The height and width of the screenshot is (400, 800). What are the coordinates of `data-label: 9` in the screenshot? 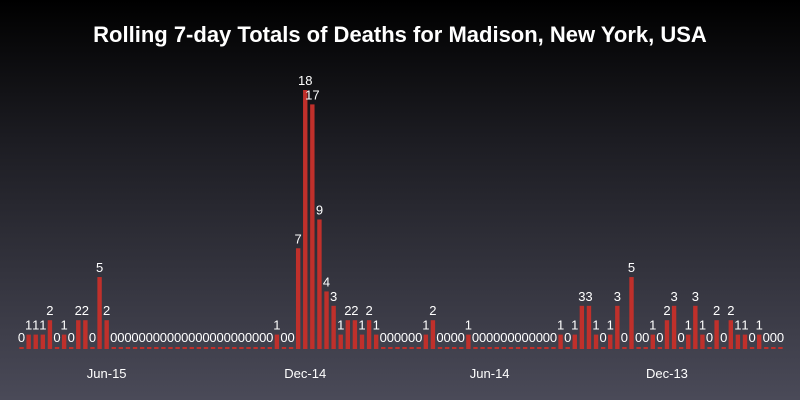 It's located at (319, 210).